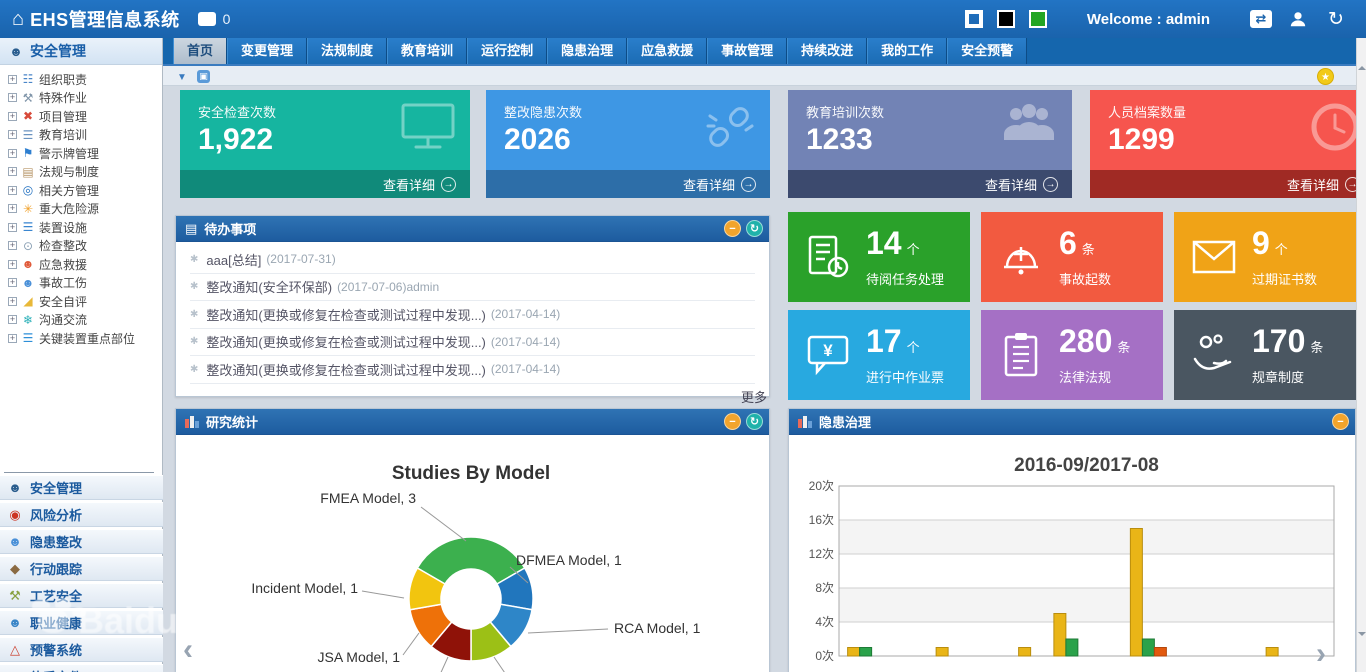 Image resolution: width=1366 pixels, height=672 pixels. What do you see at coordinates (667, 51) in the screenshot?
I see `tab-应急救援: 应急救援` at bounding box center [667, 51].